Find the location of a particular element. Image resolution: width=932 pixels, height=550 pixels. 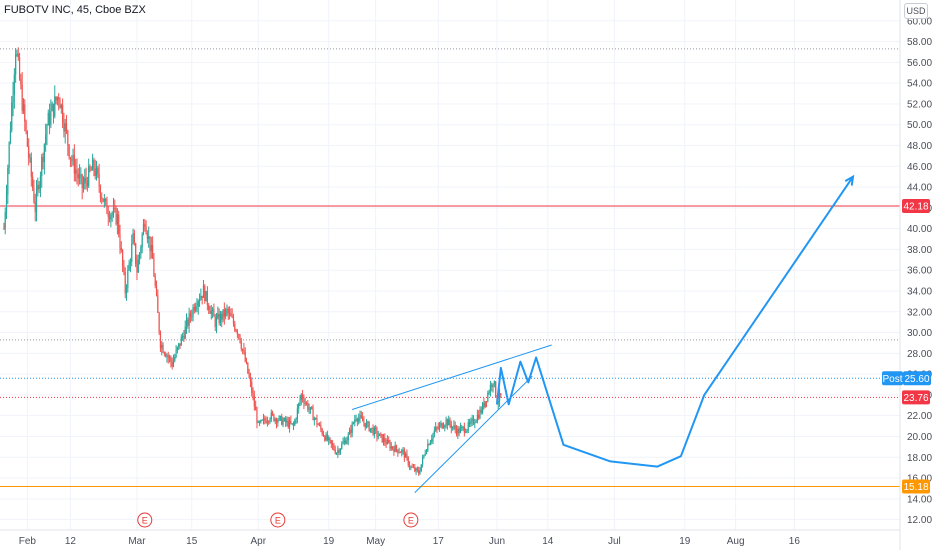

wedge-upper-trendline is located at coordinates (452, 377).